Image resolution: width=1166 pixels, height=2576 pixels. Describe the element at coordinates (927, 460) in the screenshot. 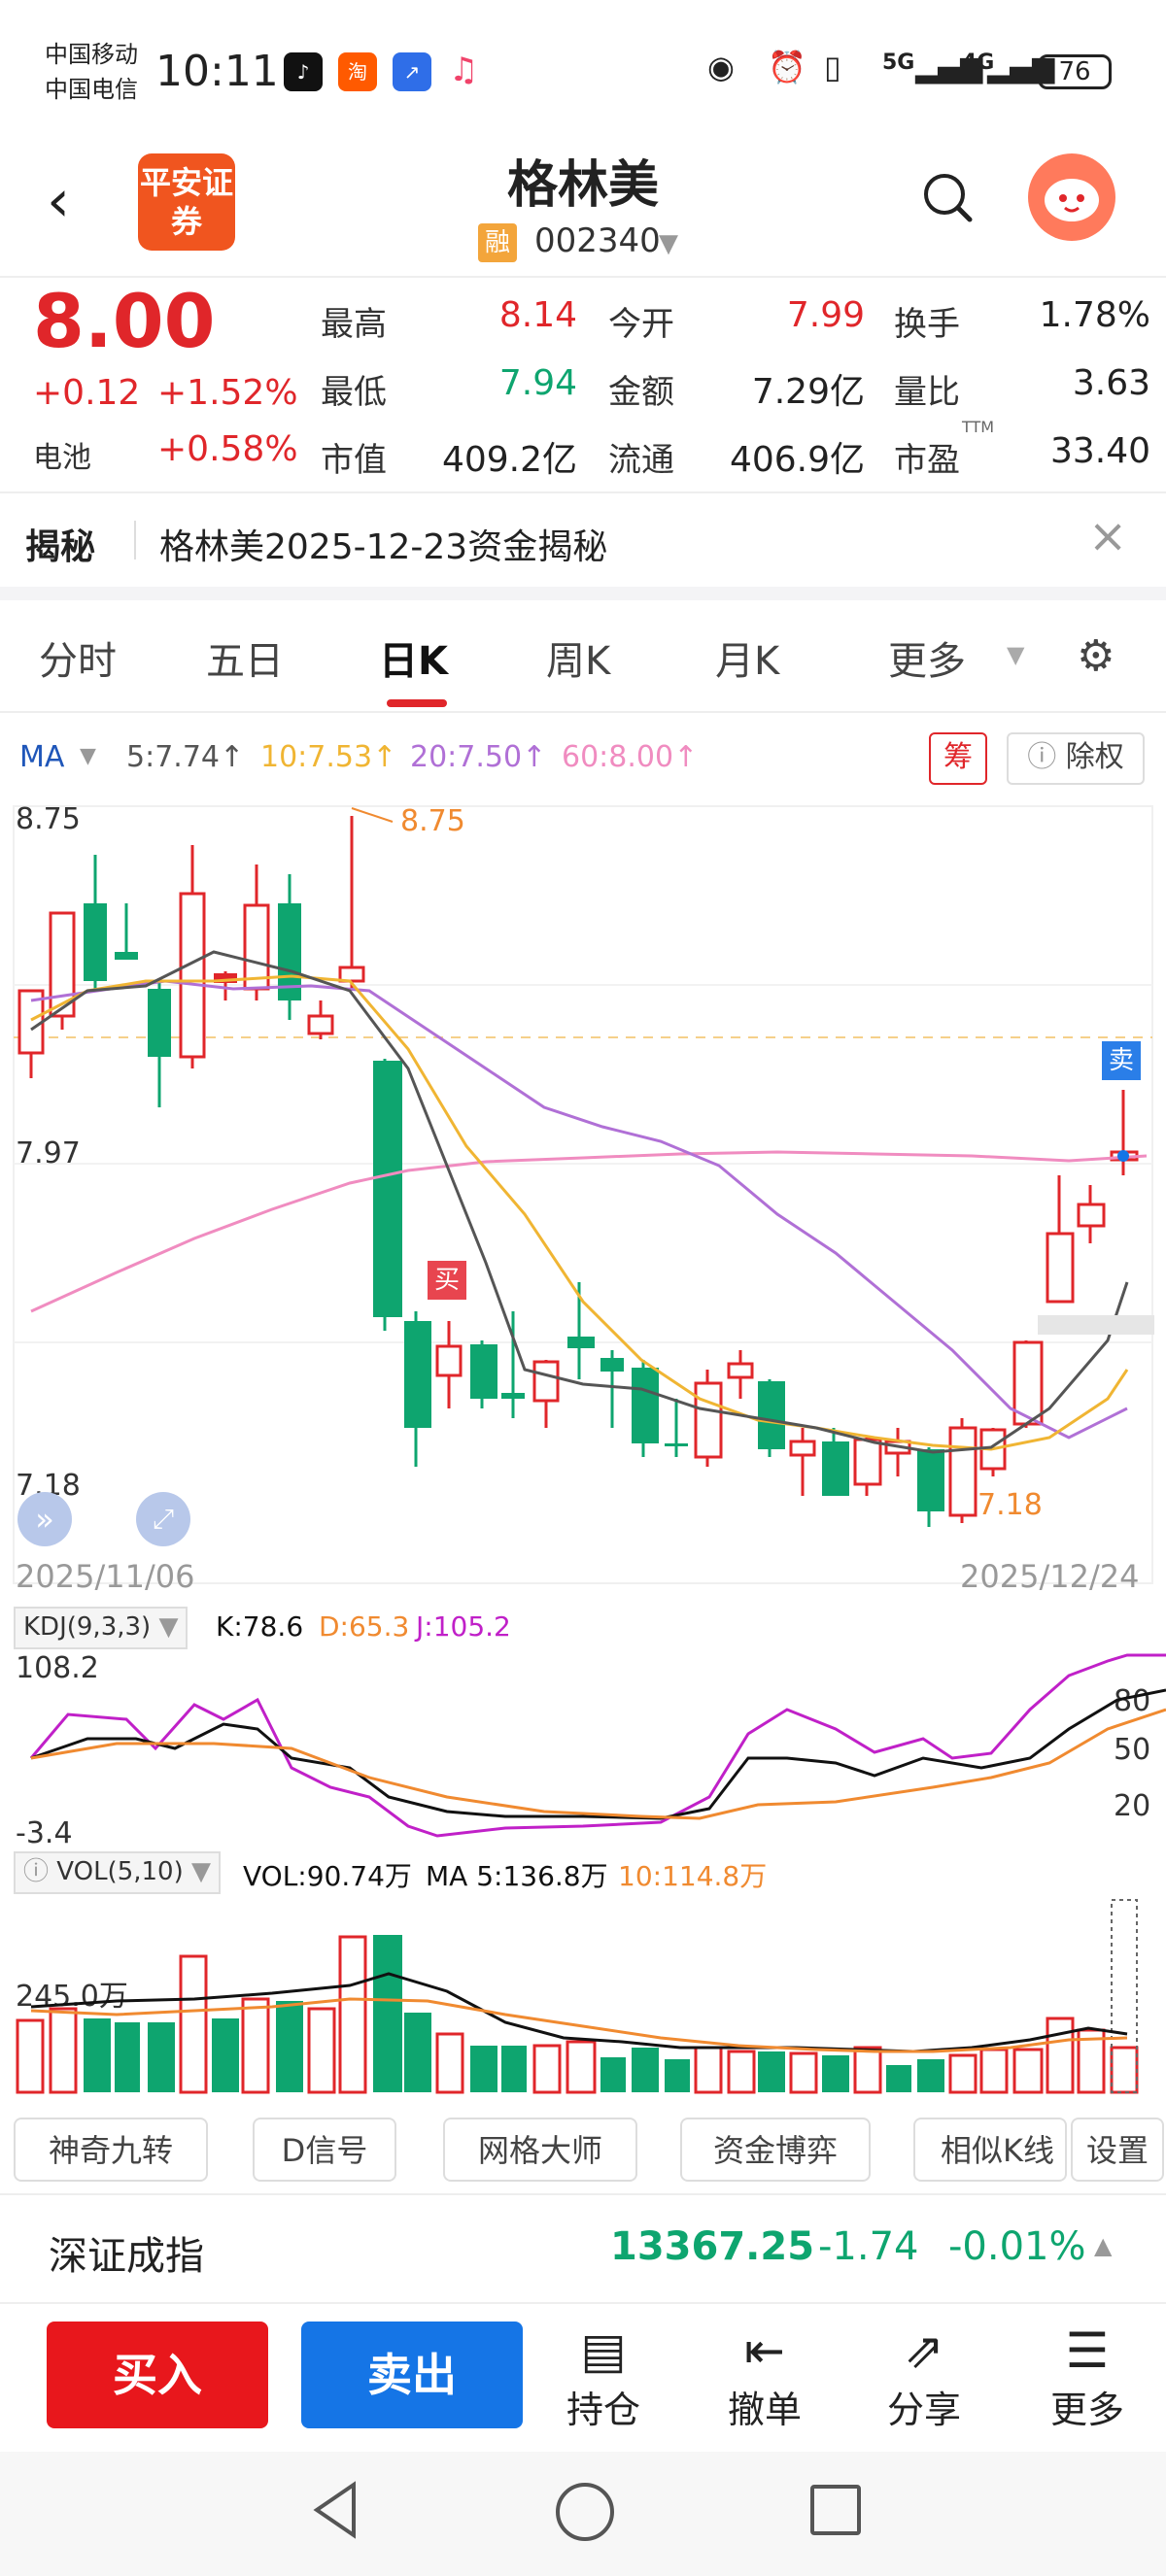

I see `pe-label: 市盈` at that location.